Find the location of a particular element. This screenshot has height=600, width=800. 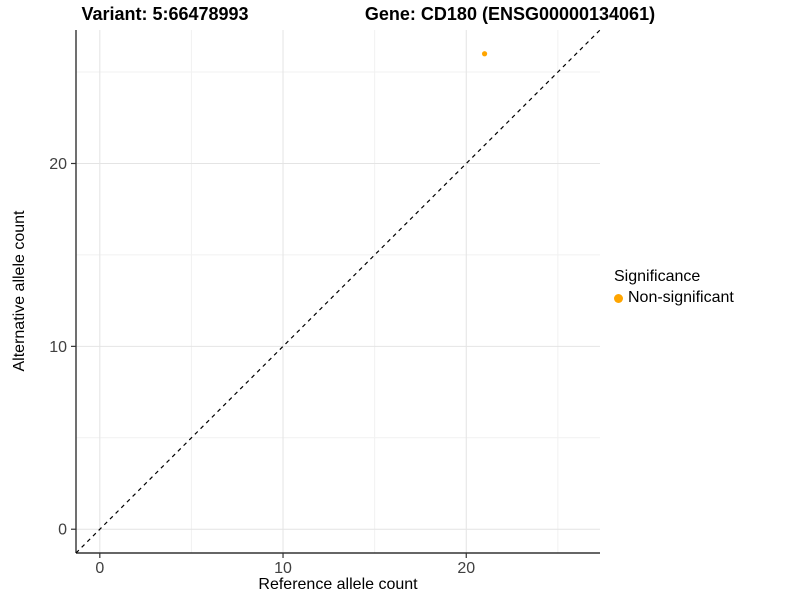

x-axis-title: Reference allele count is located at coordinates (338, 584).